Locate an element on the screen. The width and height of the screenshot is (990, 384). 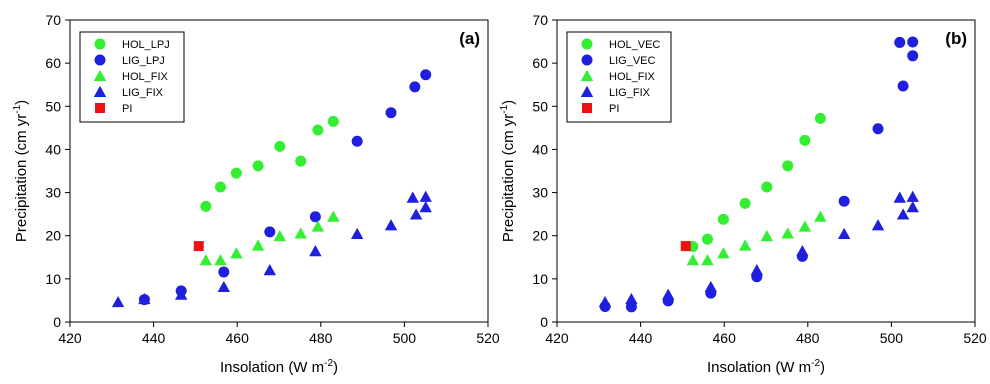
x-axis-label: Insolation (W m-2) is located at coordinates (766, 367).